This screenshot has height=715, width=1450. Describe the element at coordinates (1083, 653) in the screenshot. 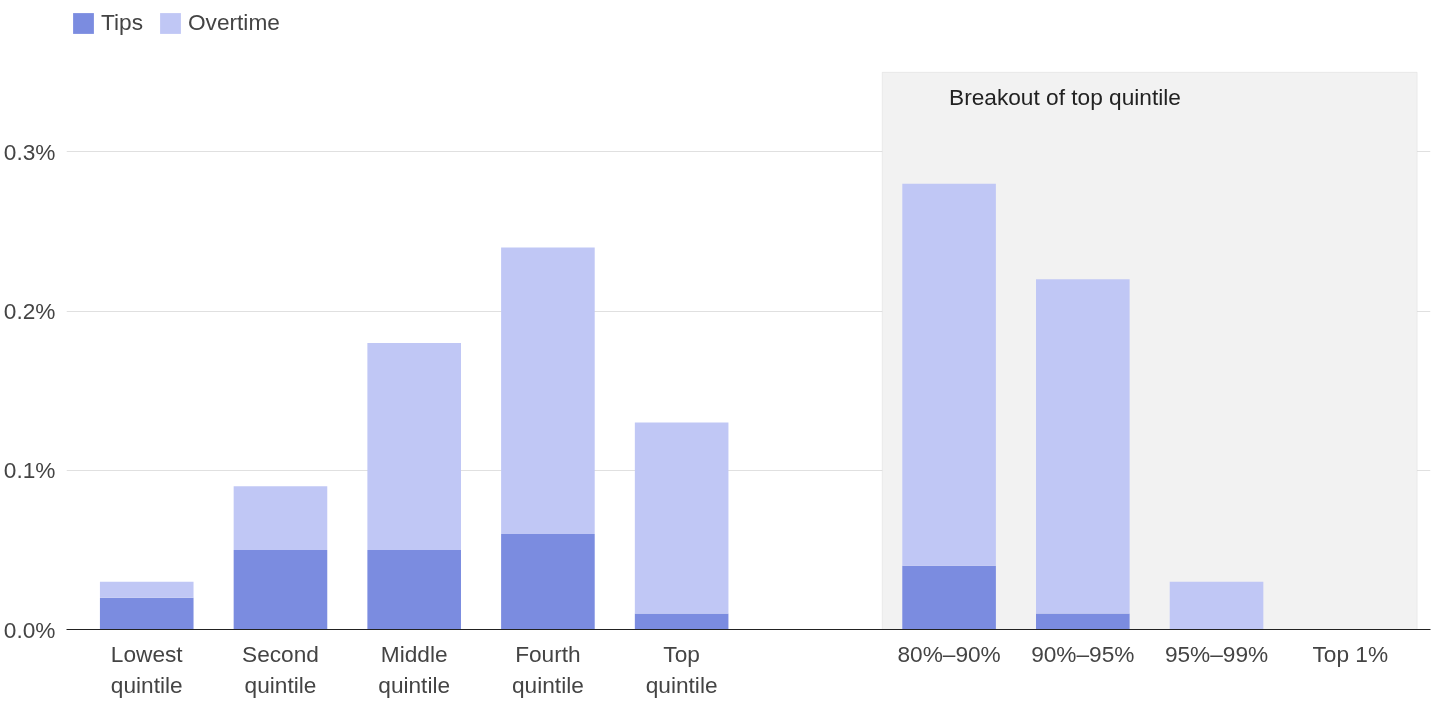

I see `x-tick-label: 90%–95%` at that location.